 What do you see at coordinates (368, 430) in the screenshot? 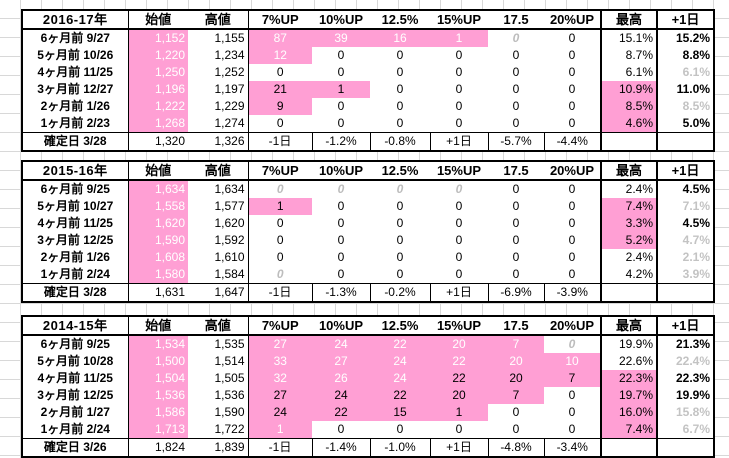
I see `data-row: 1ヶ月前 2/24 1,713 1,722 1 0 0 0 0 0 7.4% 6.7%` at bounding box center [368, 430].